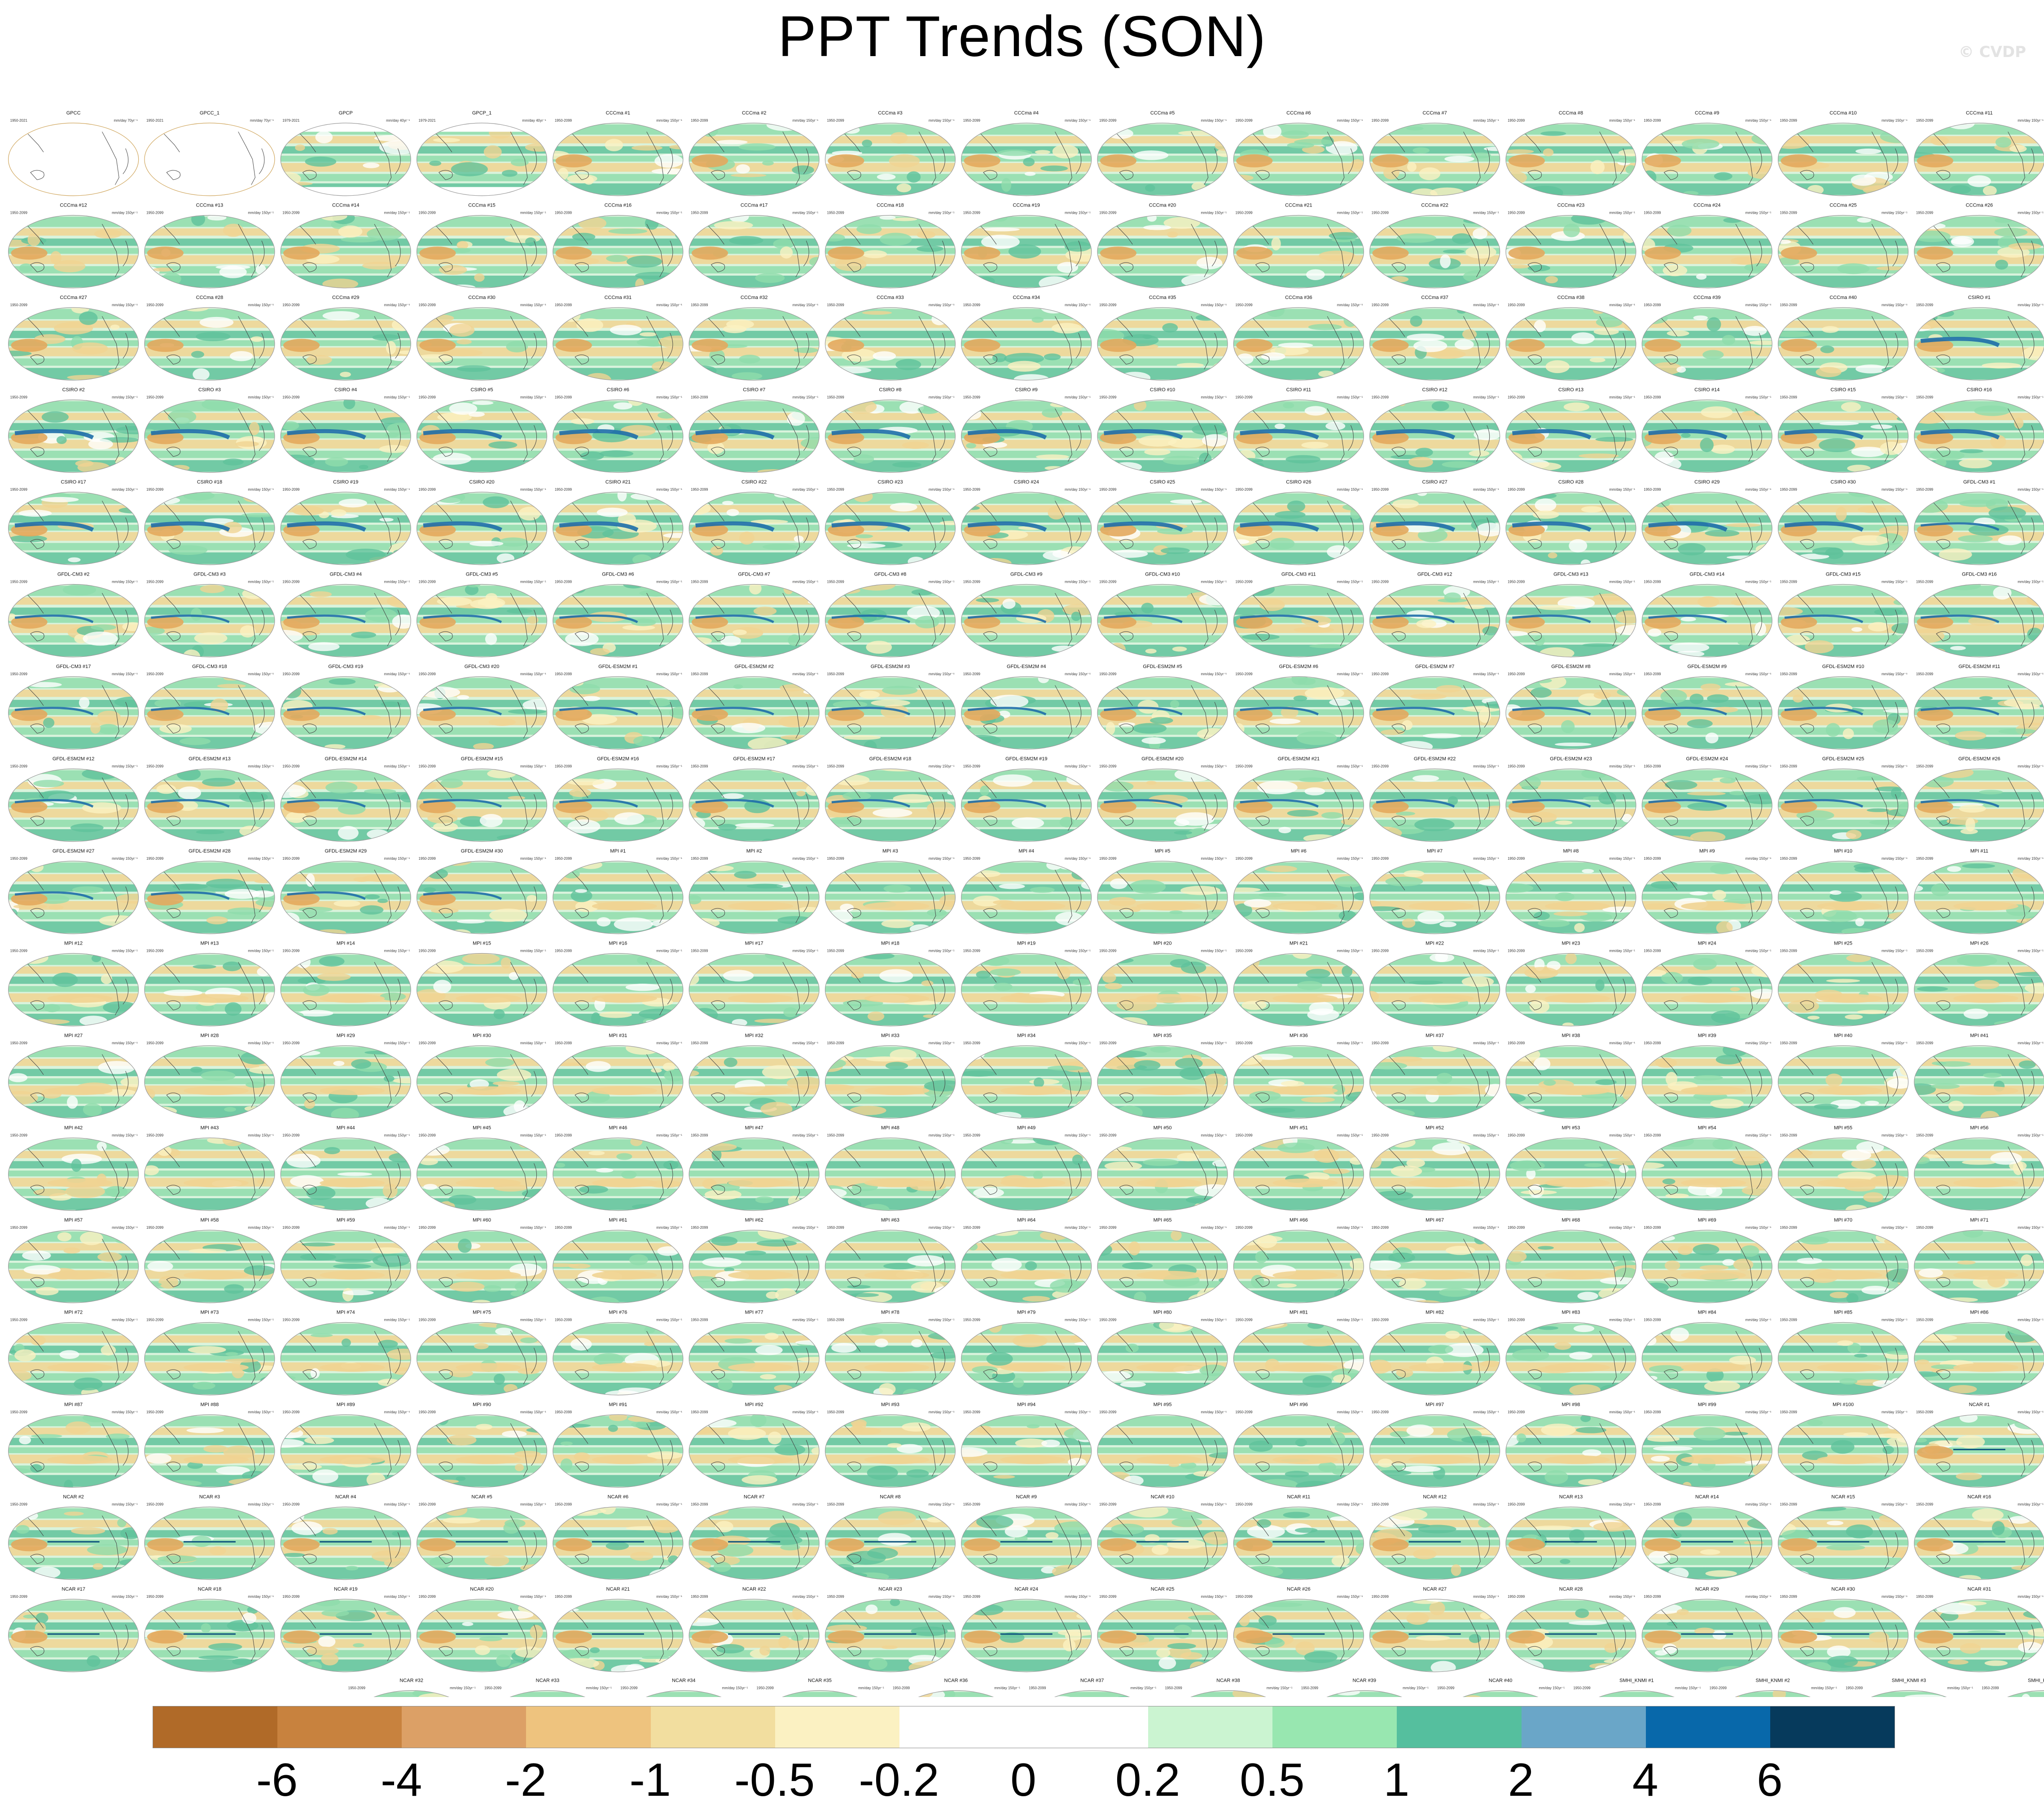 This screenshot has width=2044, height=1807. I want to click on panel-title: GPCP_1, so click(481, 113).